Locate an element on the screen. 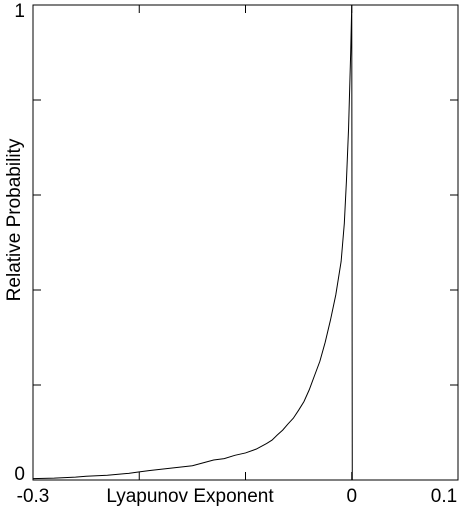  x-tick-label: 0.1 is located at coordinates (444, 496).